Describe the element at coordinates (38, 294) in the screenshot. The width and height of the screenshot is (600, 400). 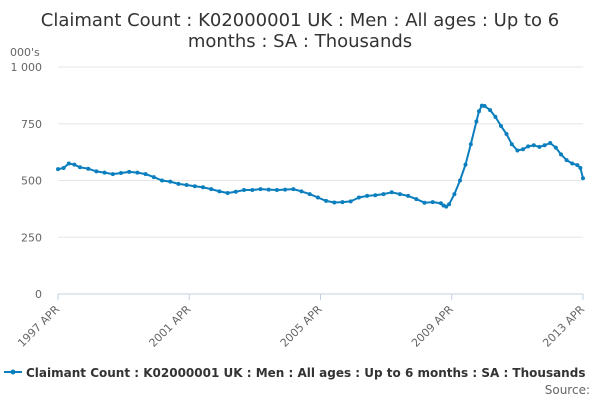
I see `y-tick-label: 0` at that location.